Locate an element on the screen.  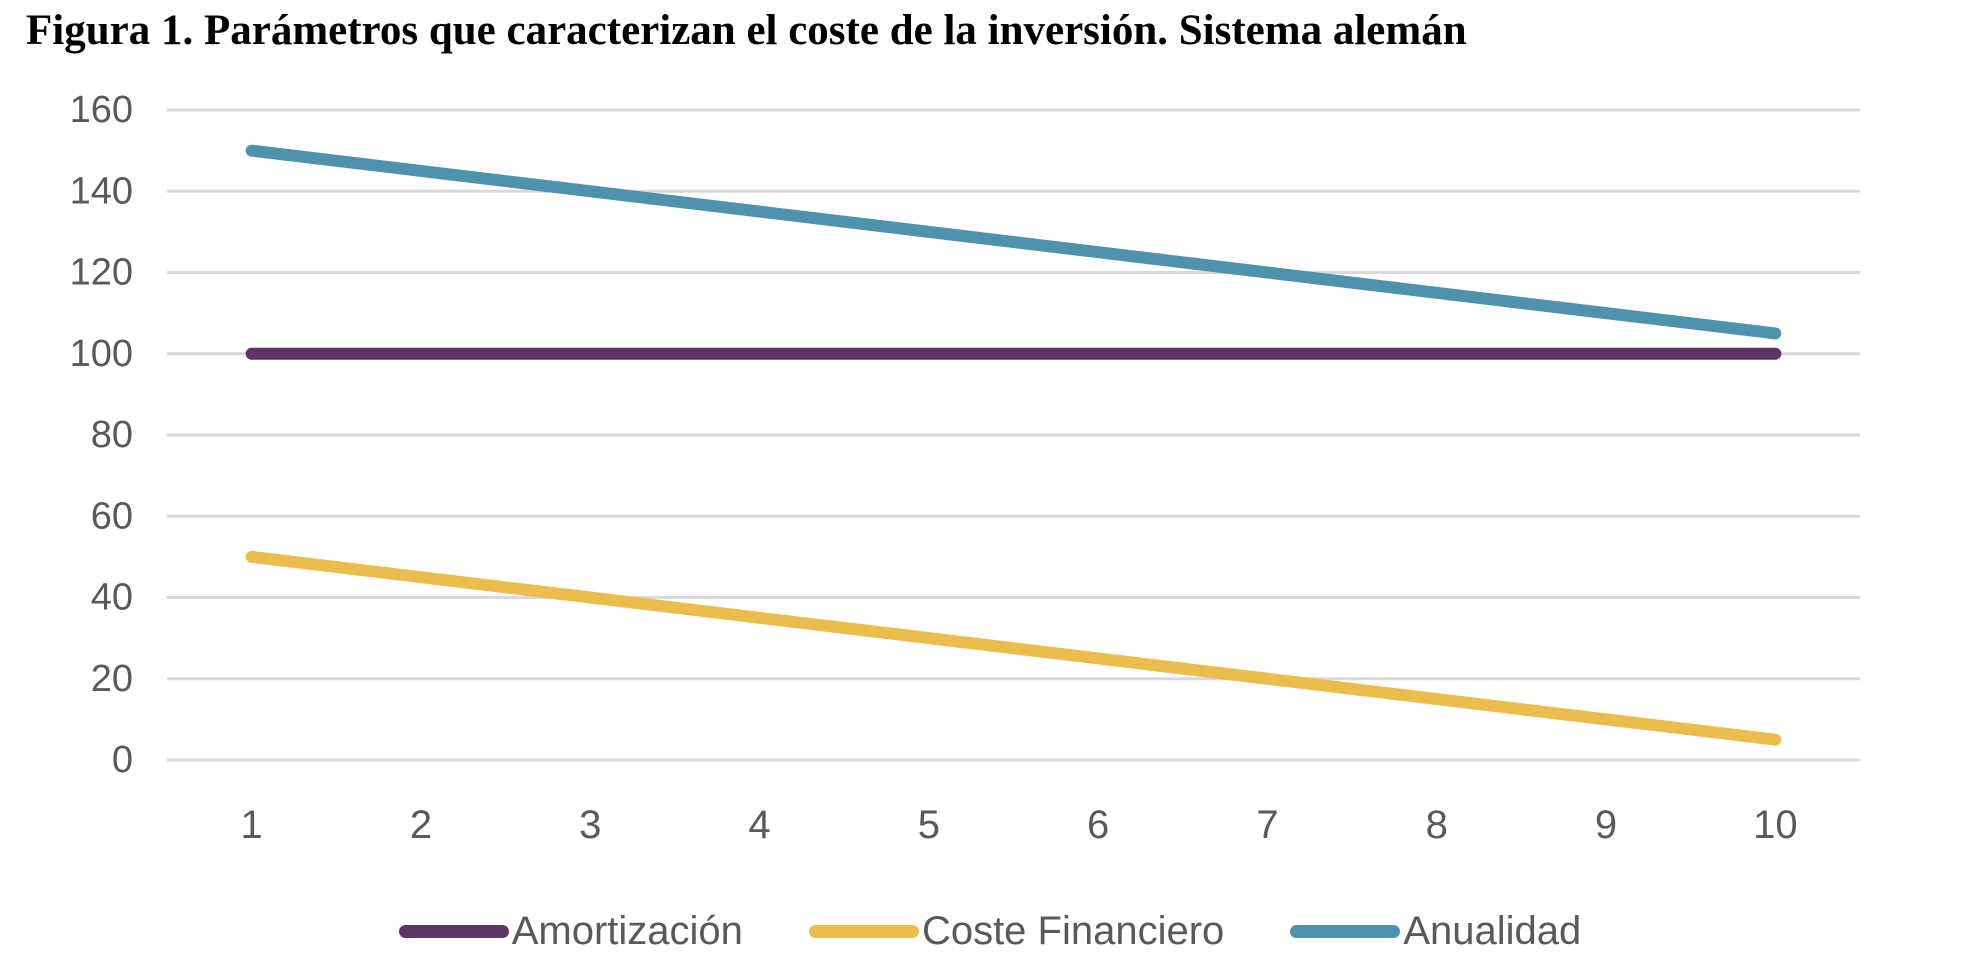
legend-label: Anualidad is located at coordinates (1492, 930).